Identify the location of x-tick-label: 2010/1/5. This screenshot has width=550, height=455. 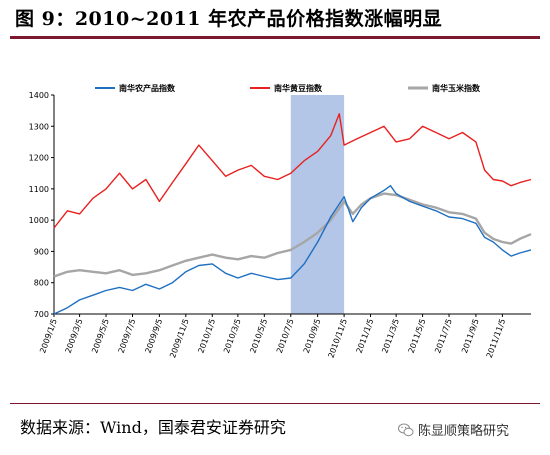
(206, 336).